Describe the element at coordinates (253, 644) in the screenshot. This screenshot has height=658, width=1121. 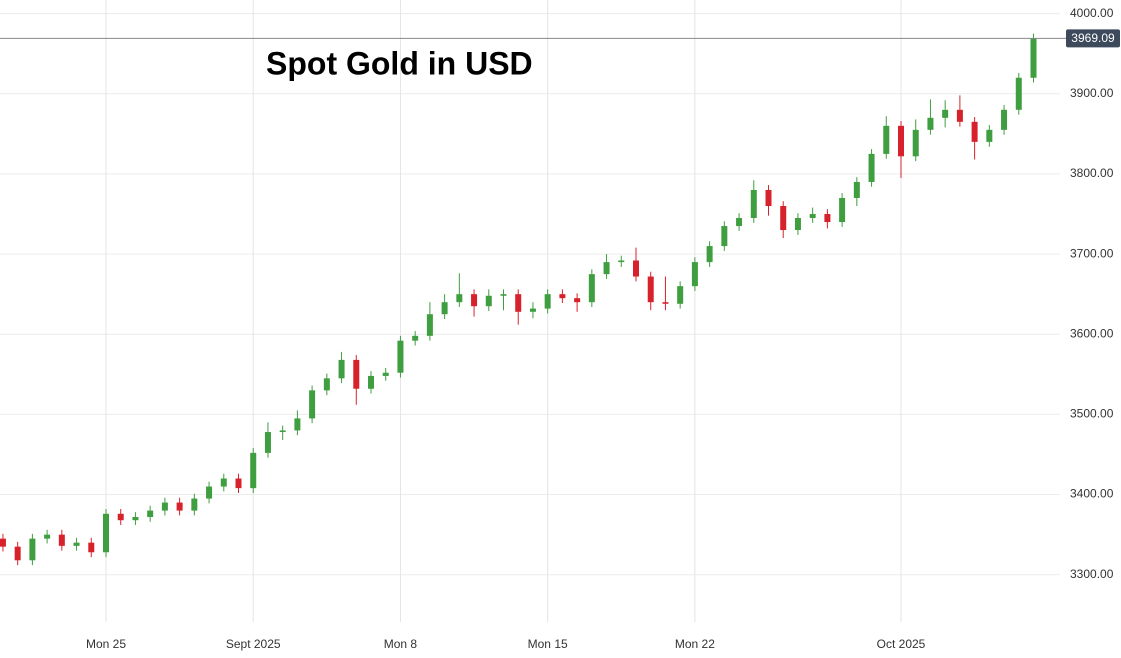
I see `x-tick-label: Sept 2025` at that location.